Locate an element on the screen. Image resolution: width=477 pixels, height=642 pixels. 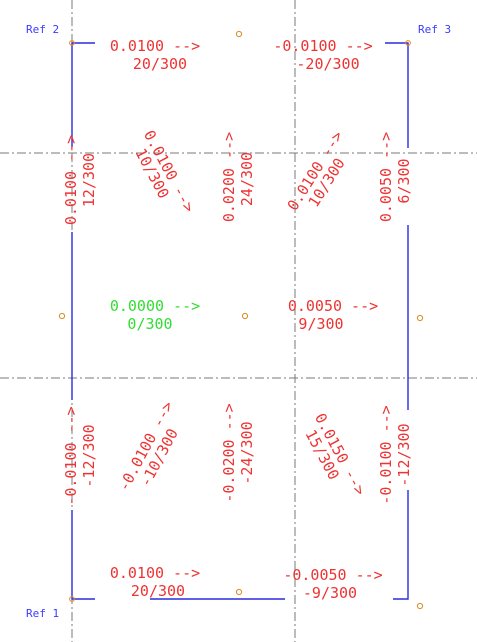
label-center-left: 0.0000 --> 0/300 is located at coordinates (155, 315).